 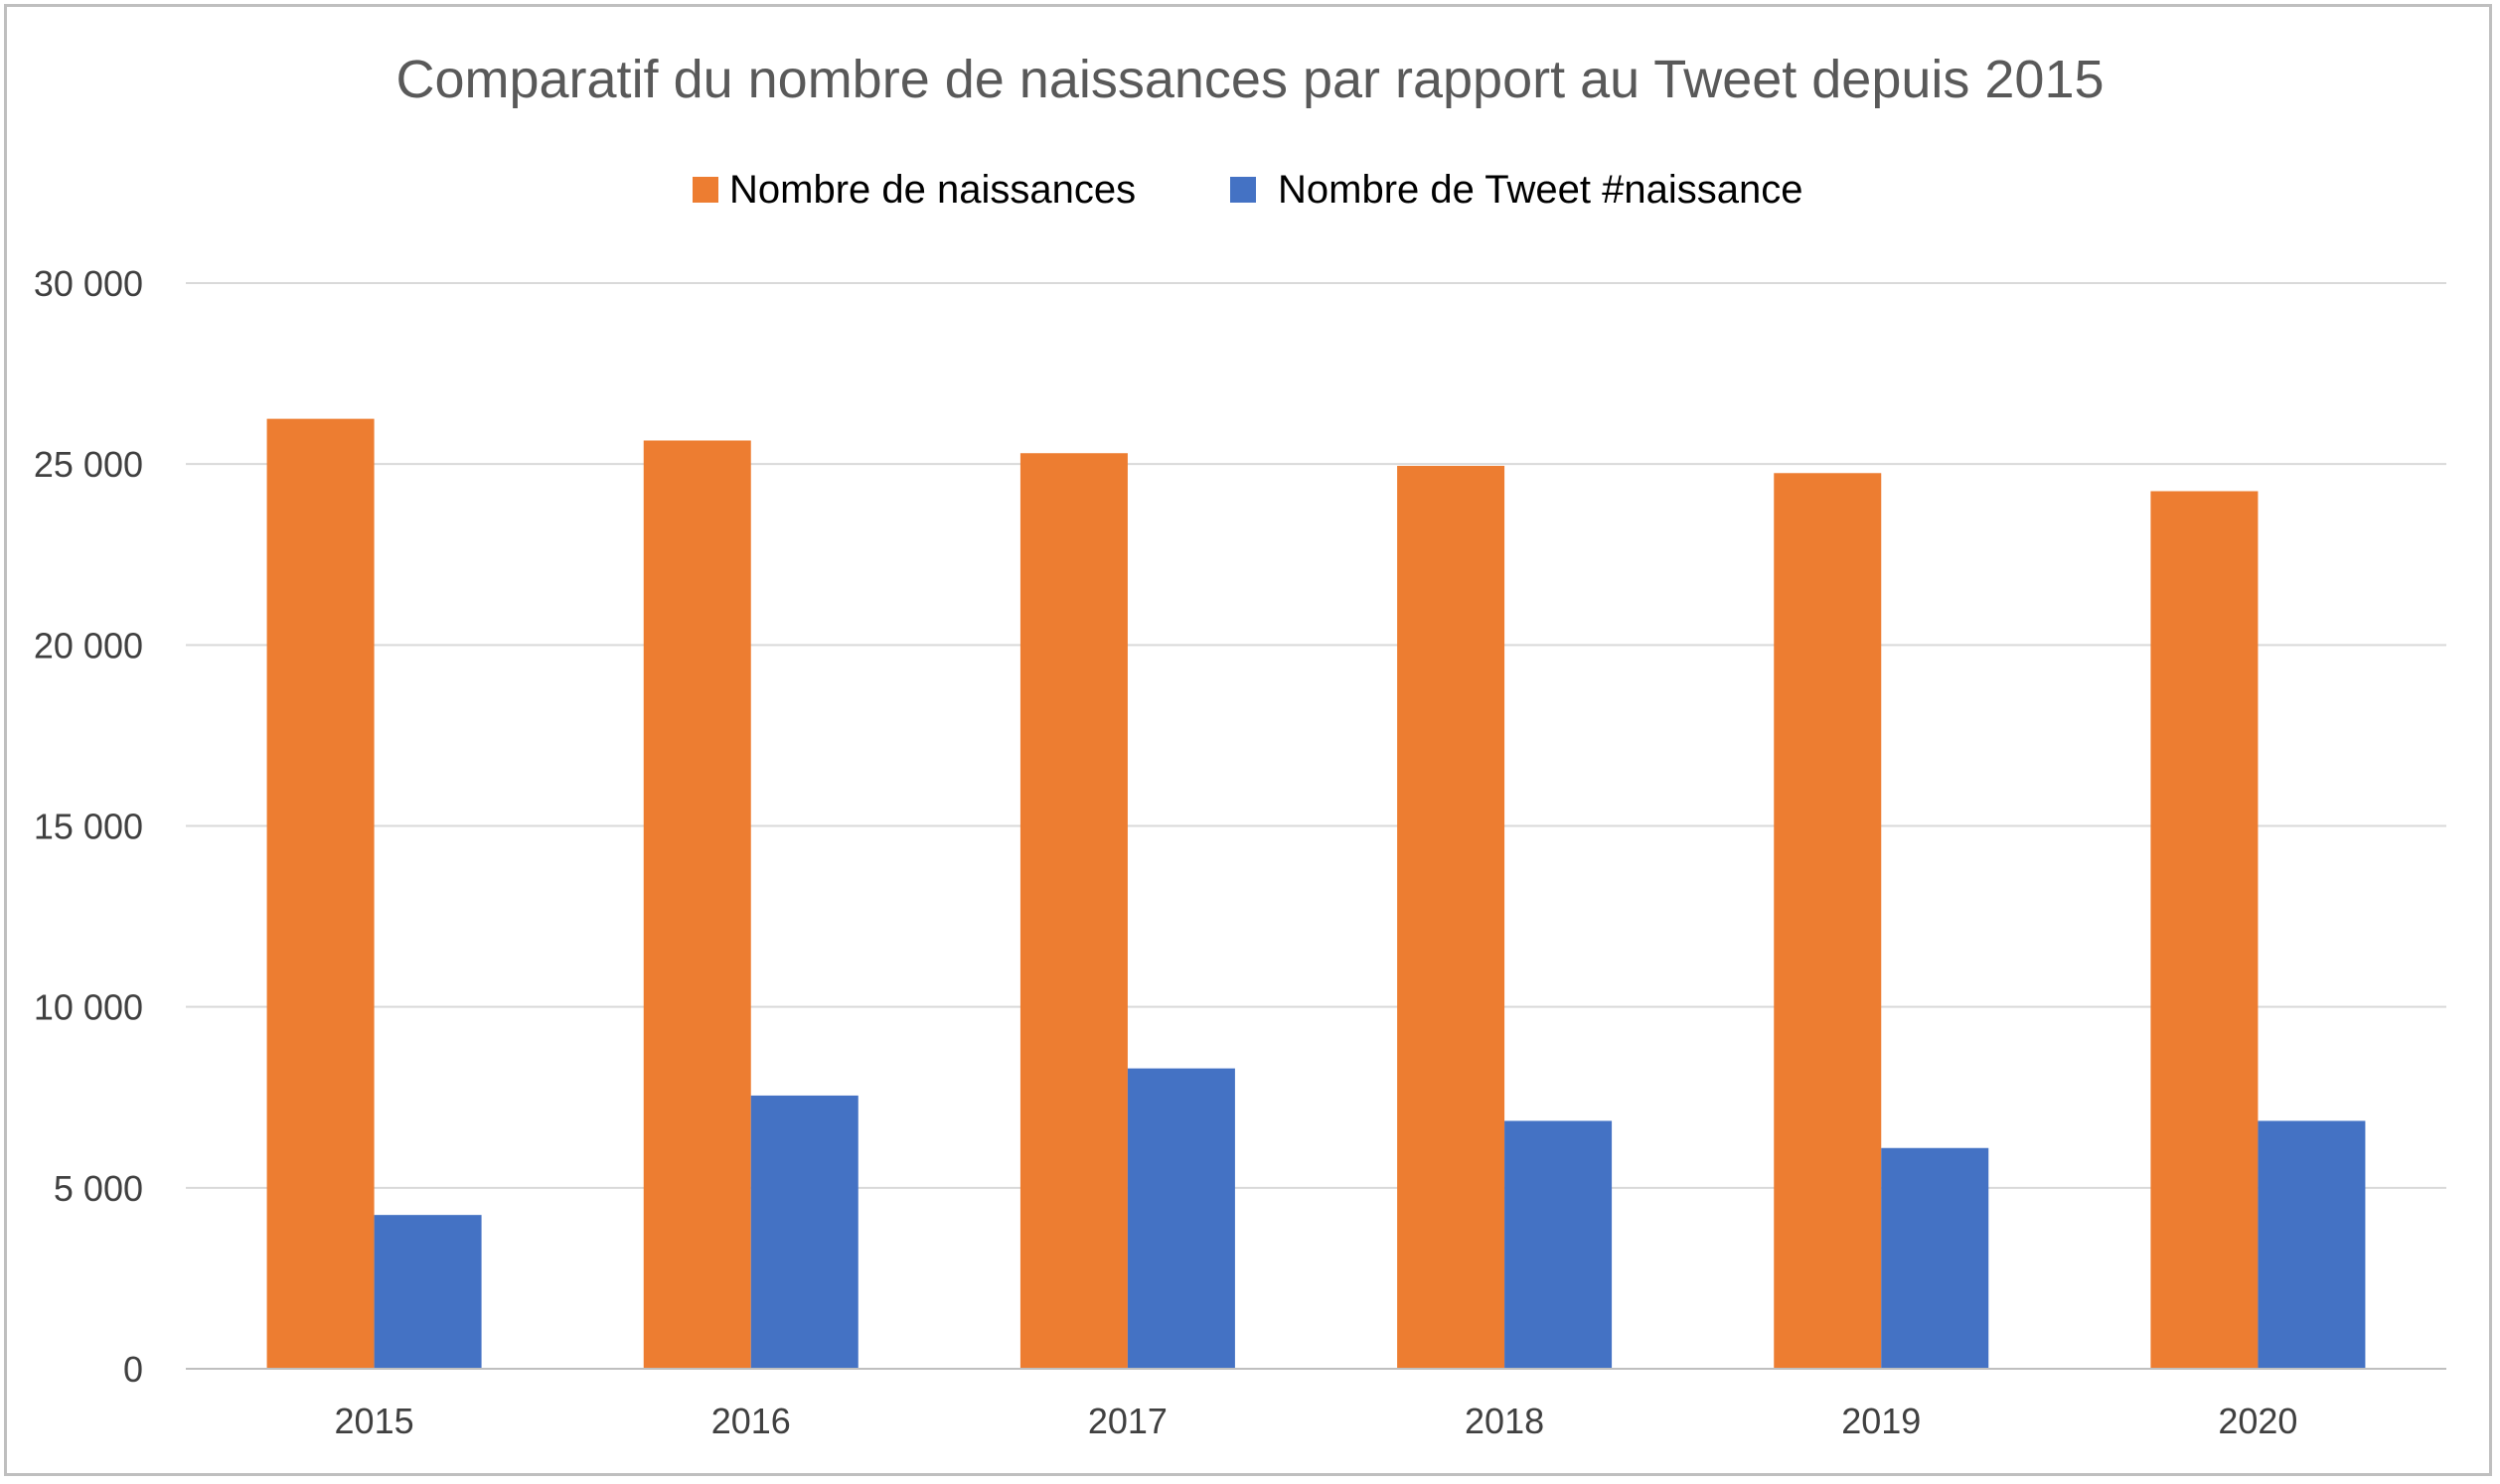 What do you see at coordinates (1316, 1421) in the screenshot?
I see `x-axis-ticks: 2015 2016 2017 2018 2019 2020` at bounding box center [1316, 1421].